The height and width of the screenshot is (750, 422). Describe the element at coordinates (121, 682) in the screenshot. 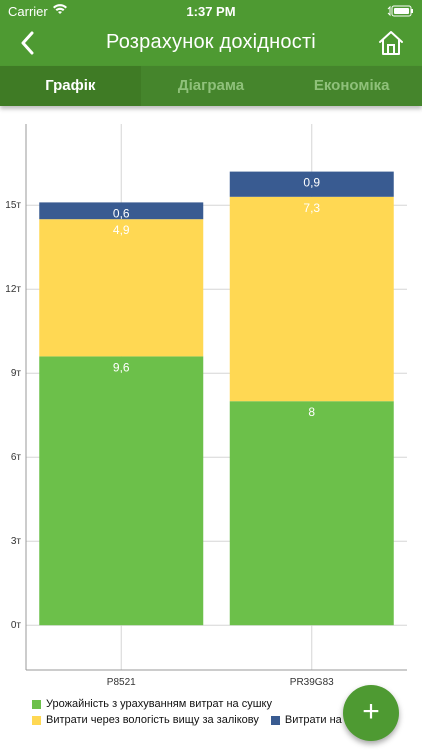

I see `x-tick-label: P8521` at that location.